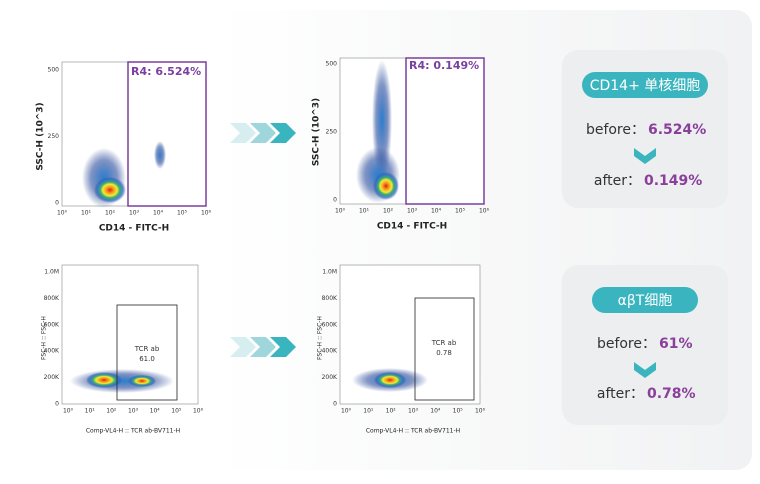 The width and height of the screenshot is (760, 484). I want to click on summary-card: CD14+ 单核细胞 before： 6.524% after： 0.149%, so click(645, 129).